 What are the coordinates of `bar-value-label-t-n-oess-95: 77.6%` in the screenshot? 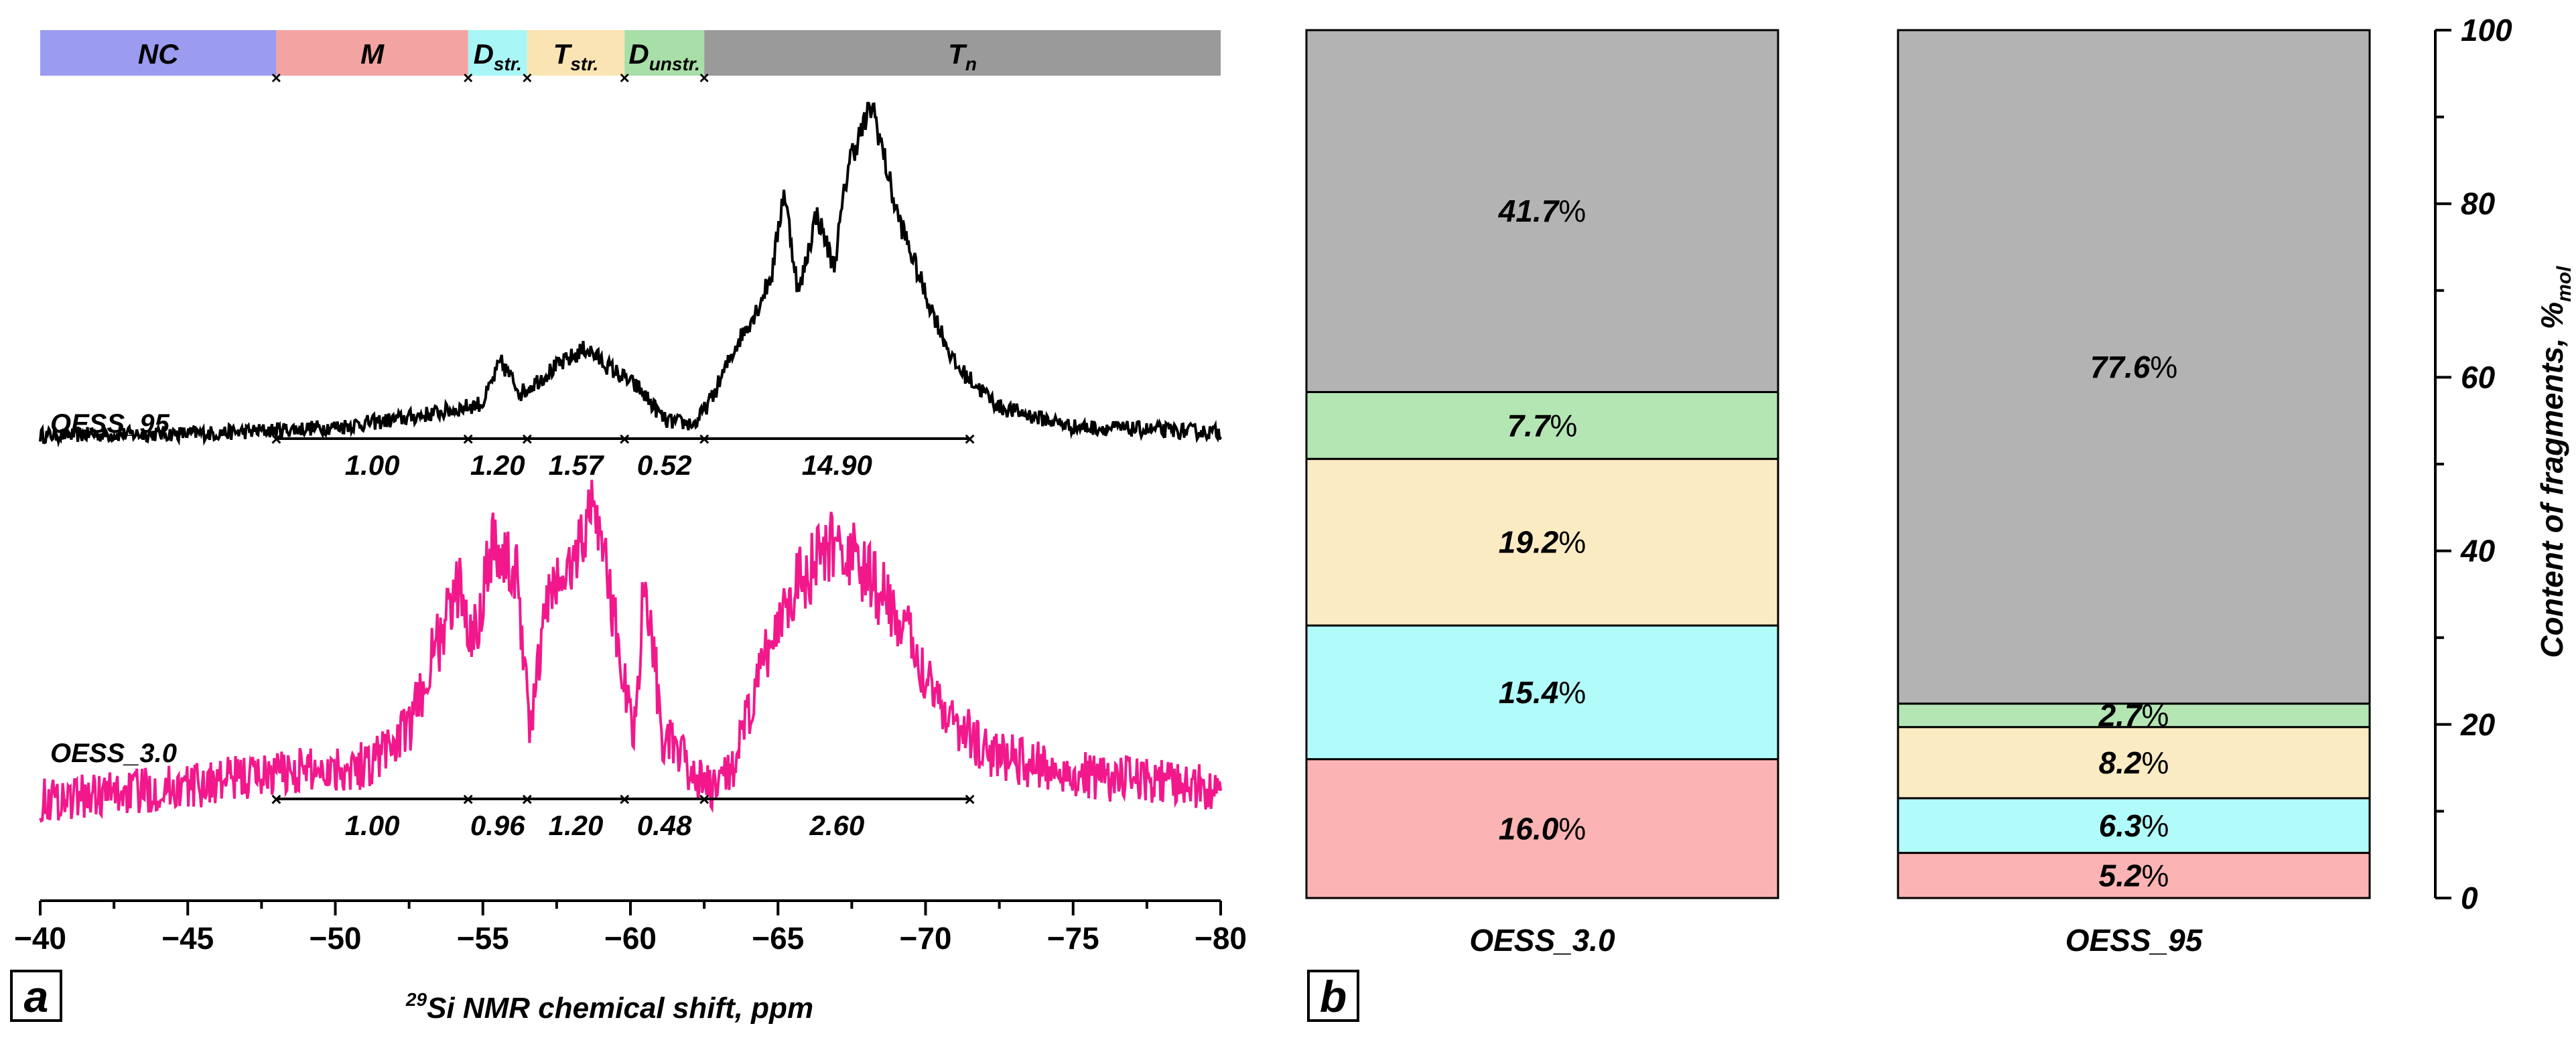 It's located at (2134, 367).